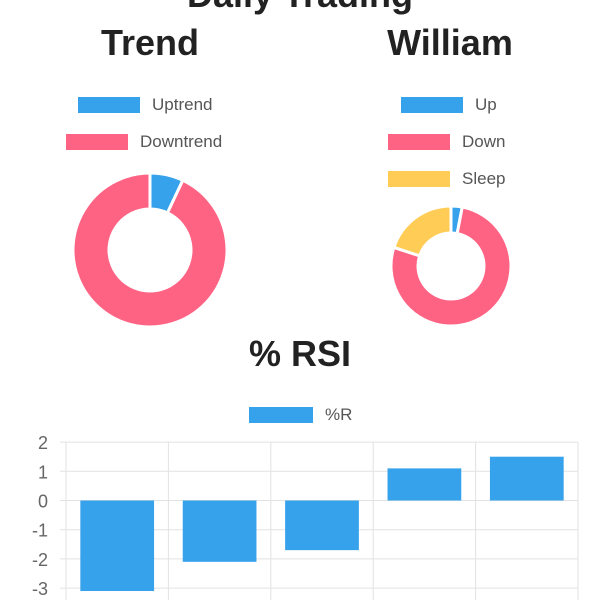 The image size is (600, 600). Describe the element at coordinates (43, 502) in the screenshot. I see `rsi-y-tick-label: 0` at that location.